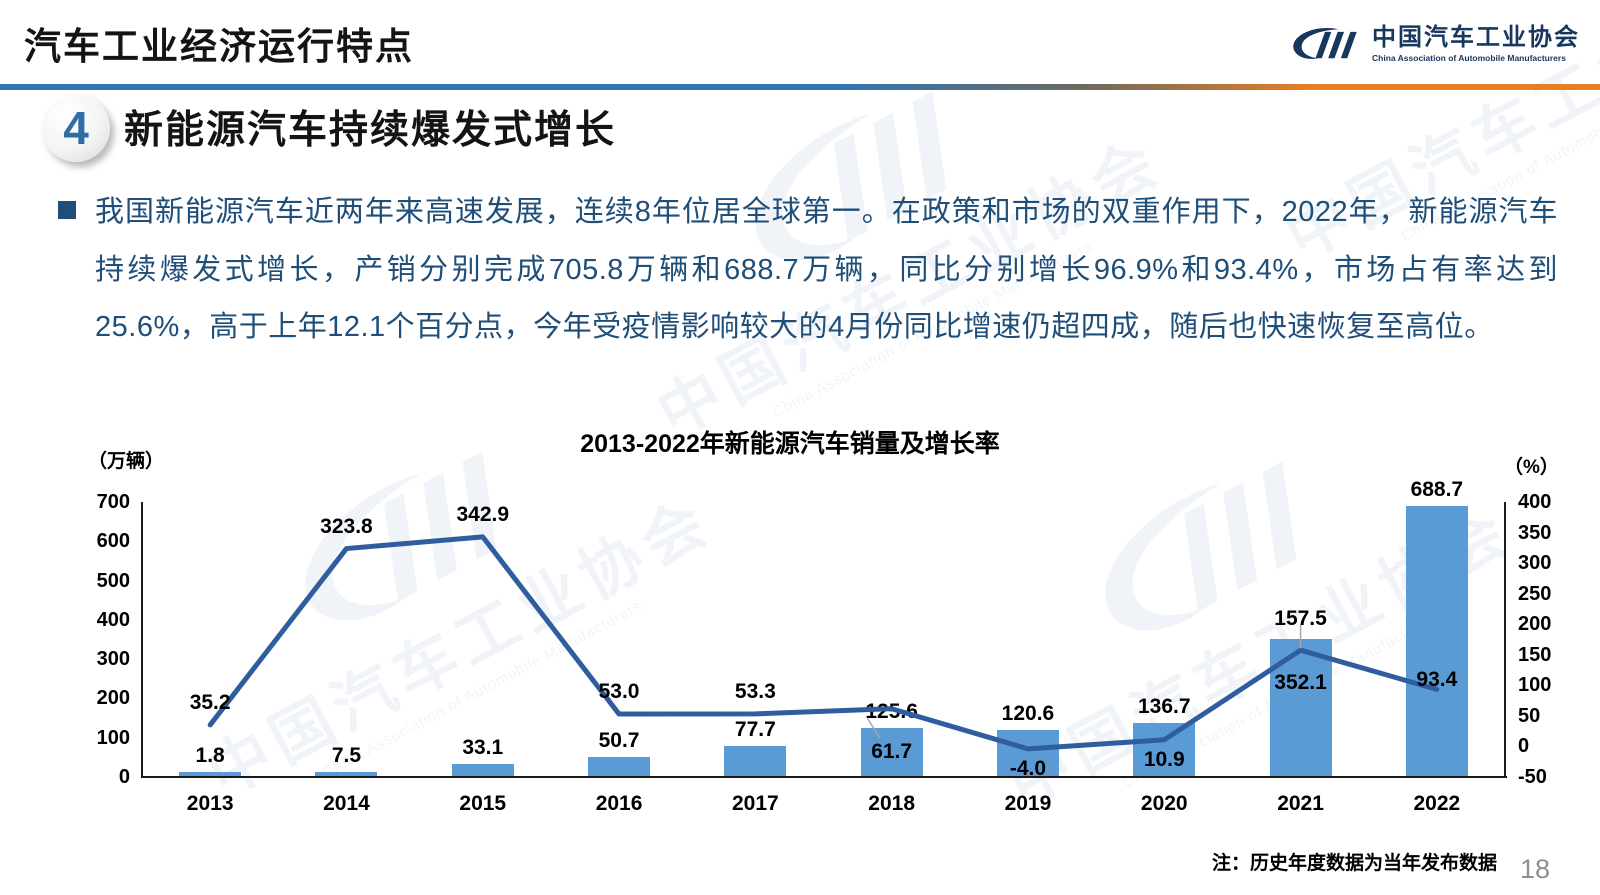  Describe the element at coordinates (1535, 654) in the screenshot. I see `right-axis-tick: 150` at that location.